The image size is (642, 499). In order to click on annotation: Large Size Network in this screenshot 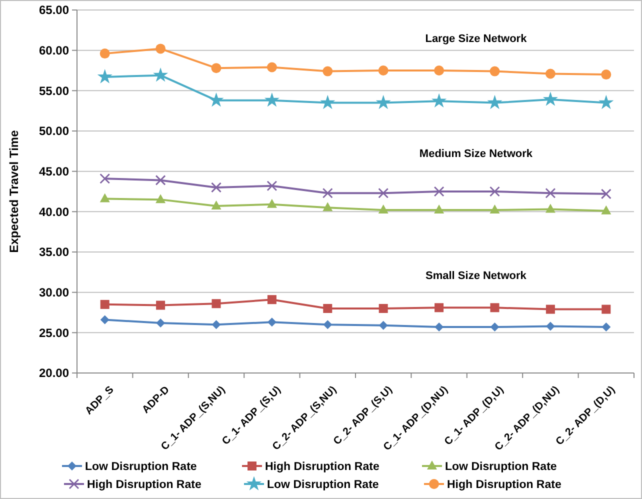, I will do `click(476, 38)`.